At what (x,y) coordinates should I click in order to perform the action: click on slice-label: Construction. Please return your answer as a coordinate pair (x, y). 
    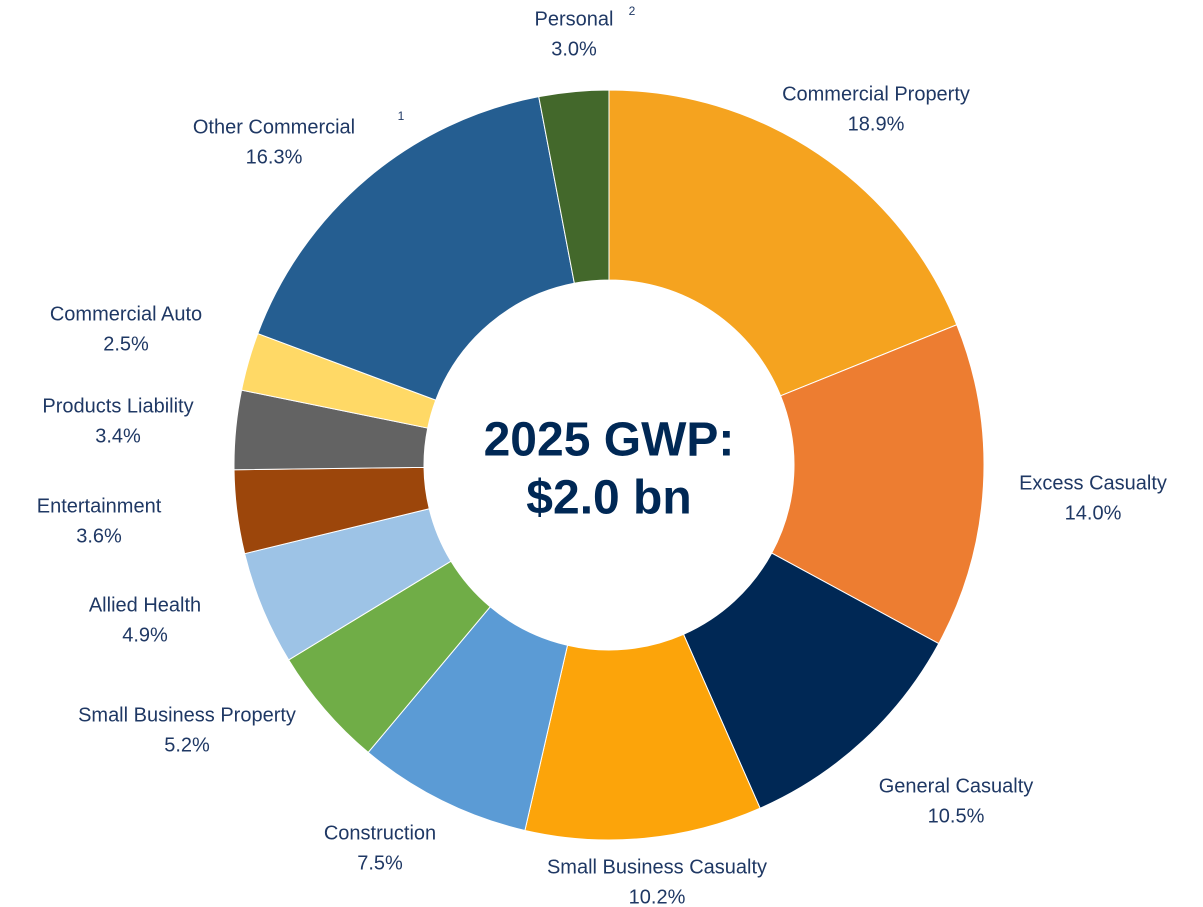
    Looking at the image, I should click on (380, 833).